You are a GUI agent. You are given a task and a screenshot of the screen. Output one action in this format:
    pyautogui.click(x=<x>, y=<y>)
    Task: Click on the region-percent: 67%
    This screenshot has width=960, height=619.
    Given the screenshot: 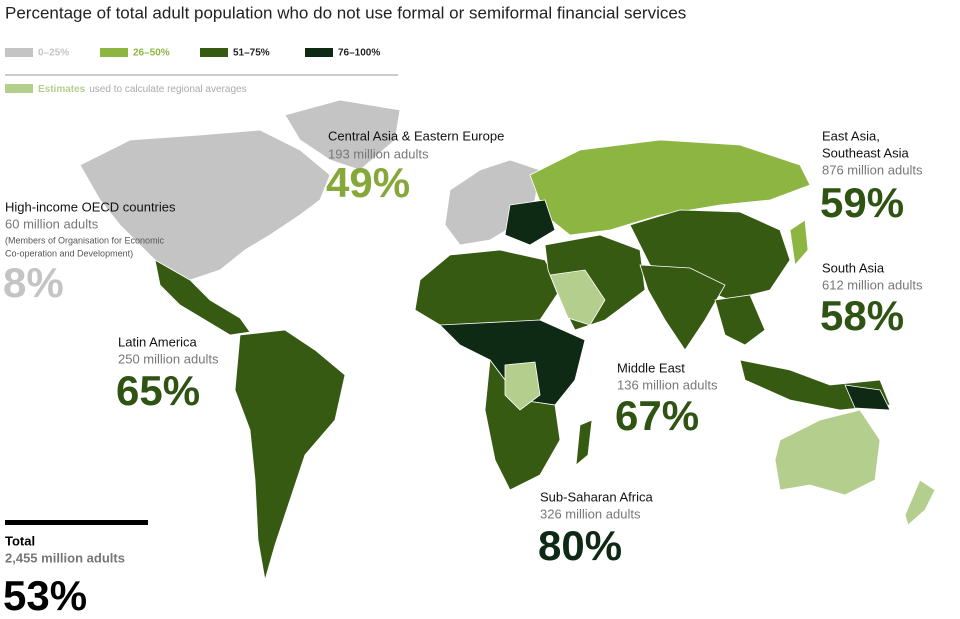 What is the action you would take?
    pyautogui.click(x=657, y=415)
    